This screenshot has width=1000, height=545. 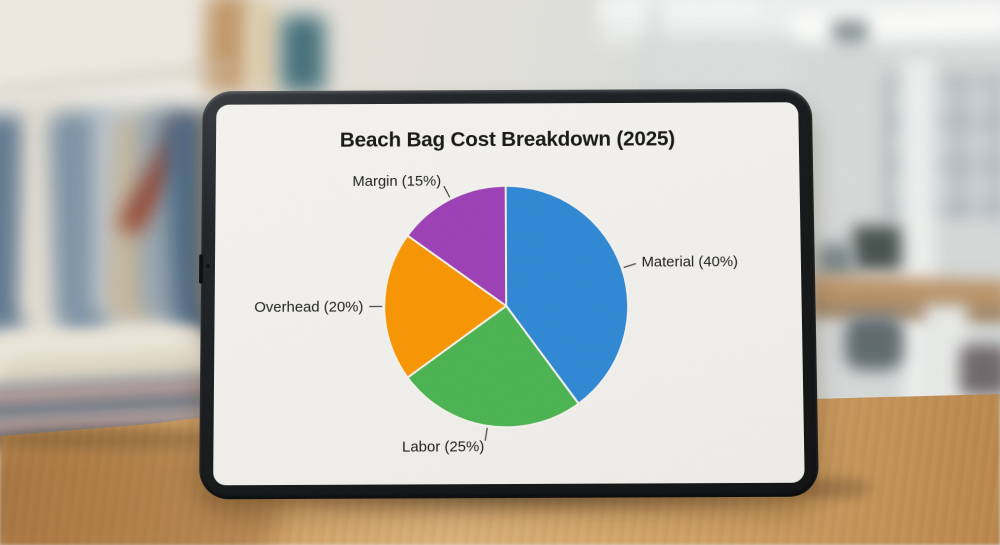 What do you see at coordinates (680, 9) in the screenshot?
I see `ceiling-light` at bounding box center [680, 9].